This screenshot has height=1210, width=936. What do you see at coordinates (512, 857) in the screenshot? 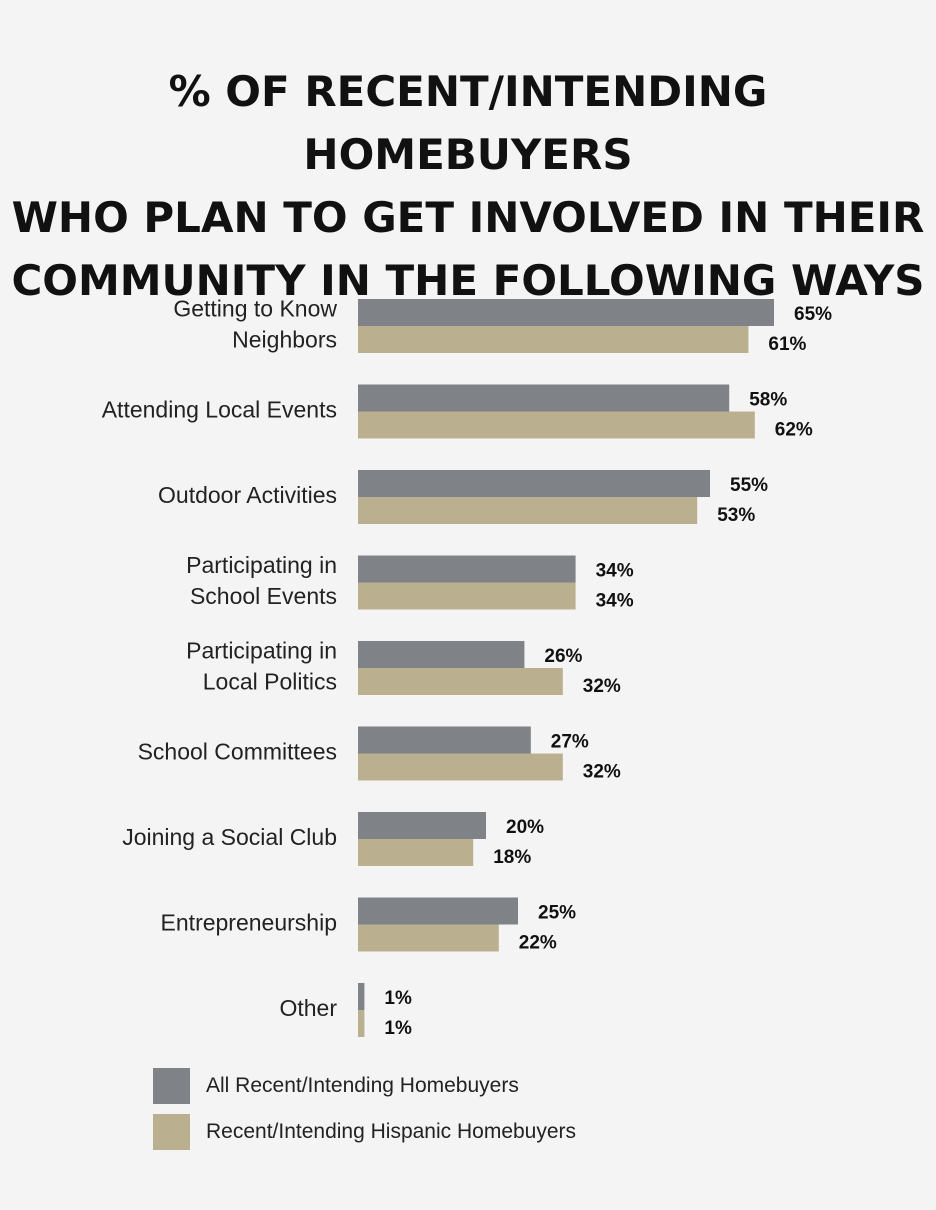
I see `data-label-hispanic-6: 18%` at bounding box center [512, 857].